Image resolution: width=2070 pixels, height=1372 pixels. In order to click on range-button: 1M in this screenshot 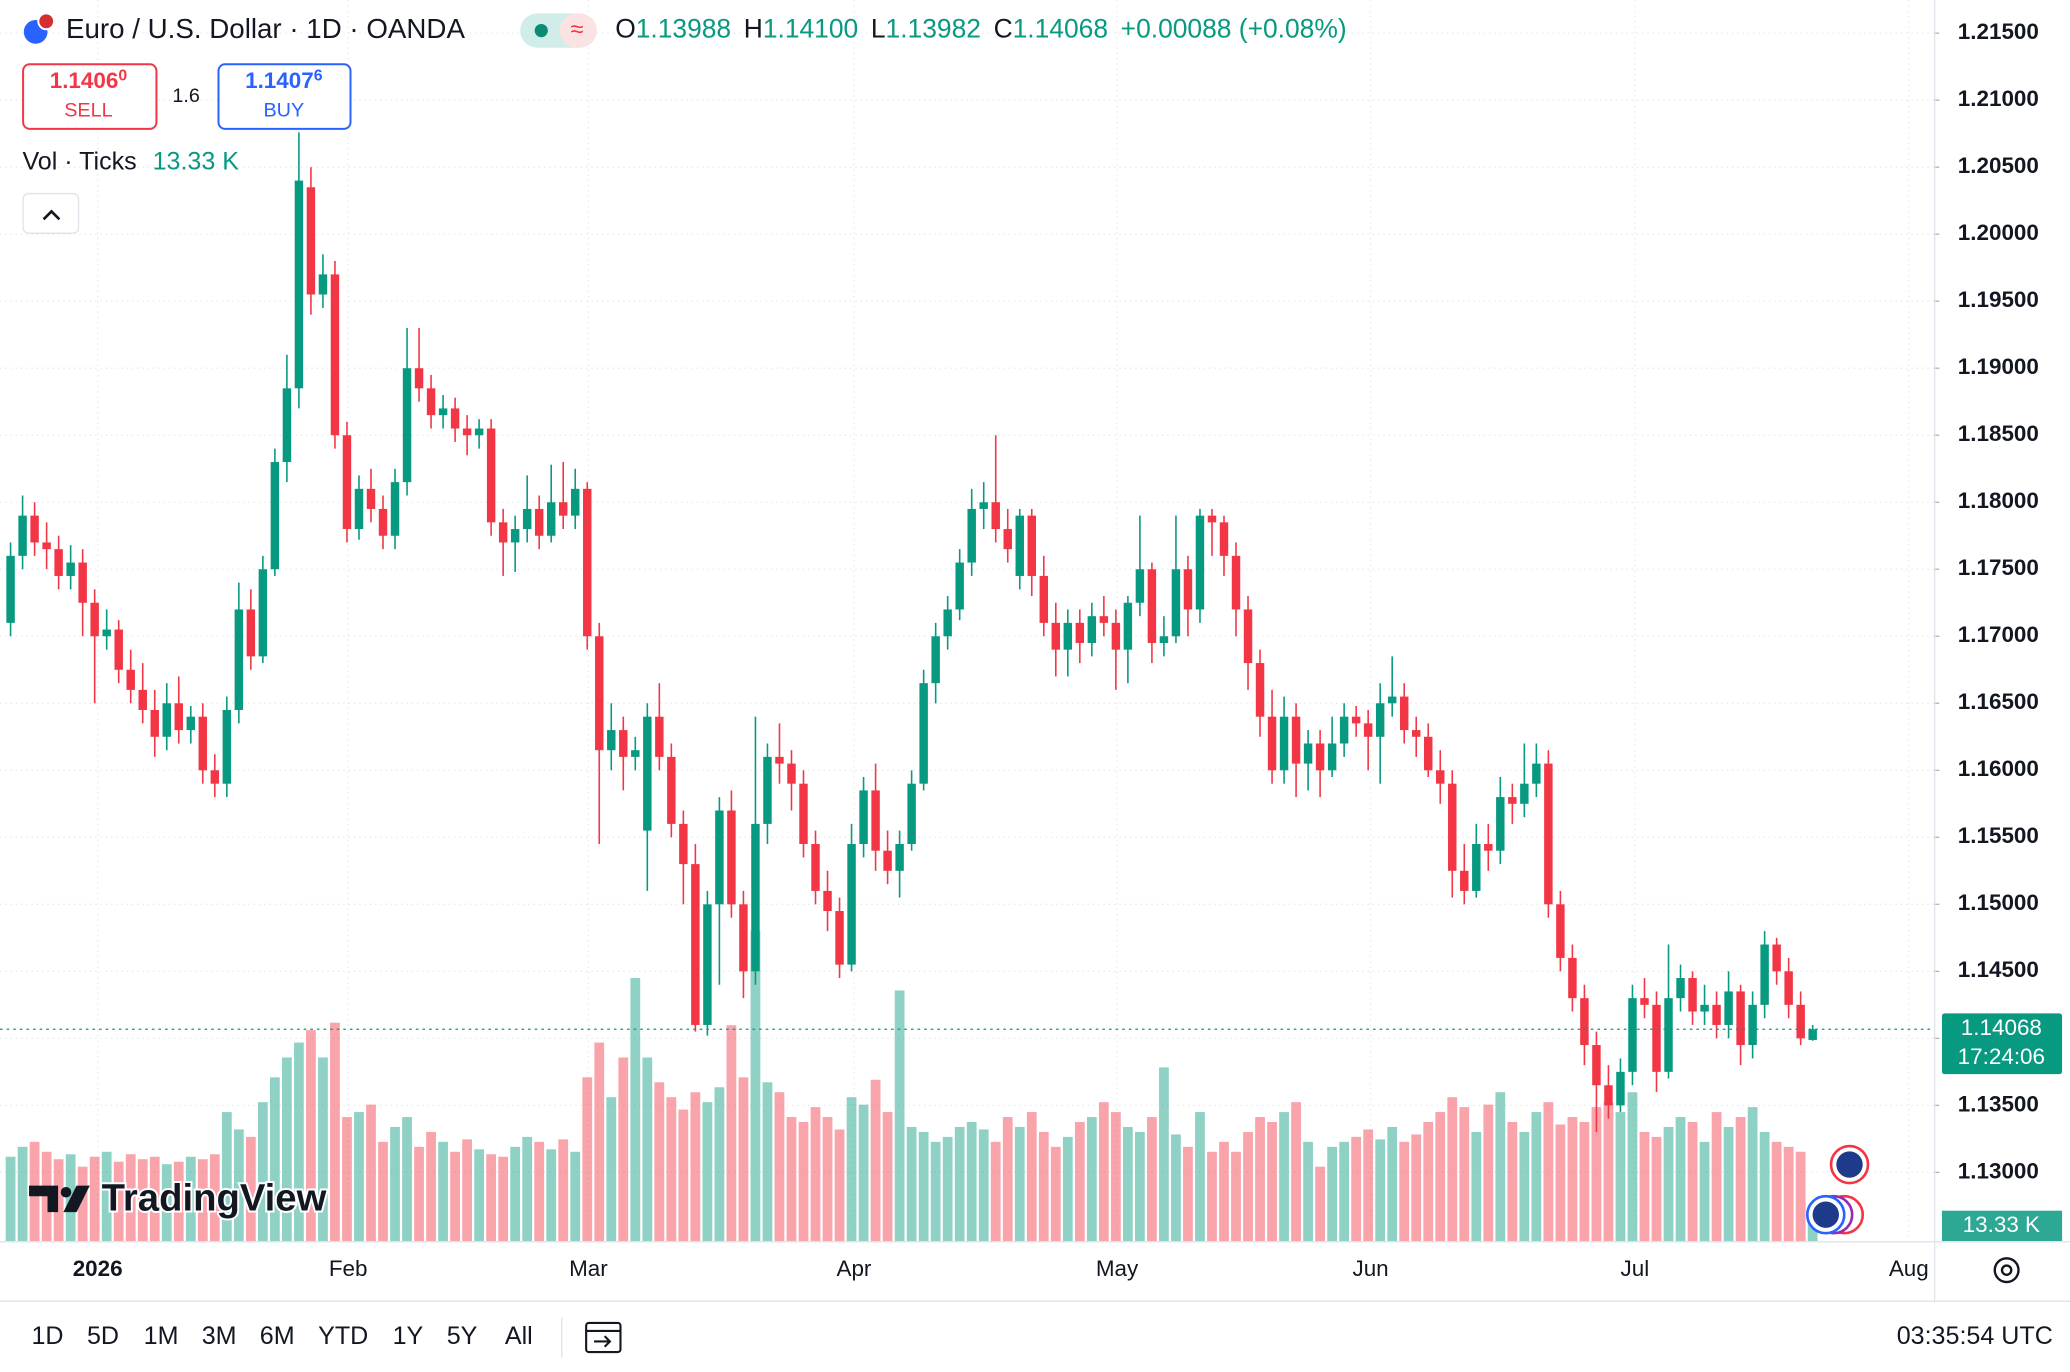, I will do `click(161, 1336)`.